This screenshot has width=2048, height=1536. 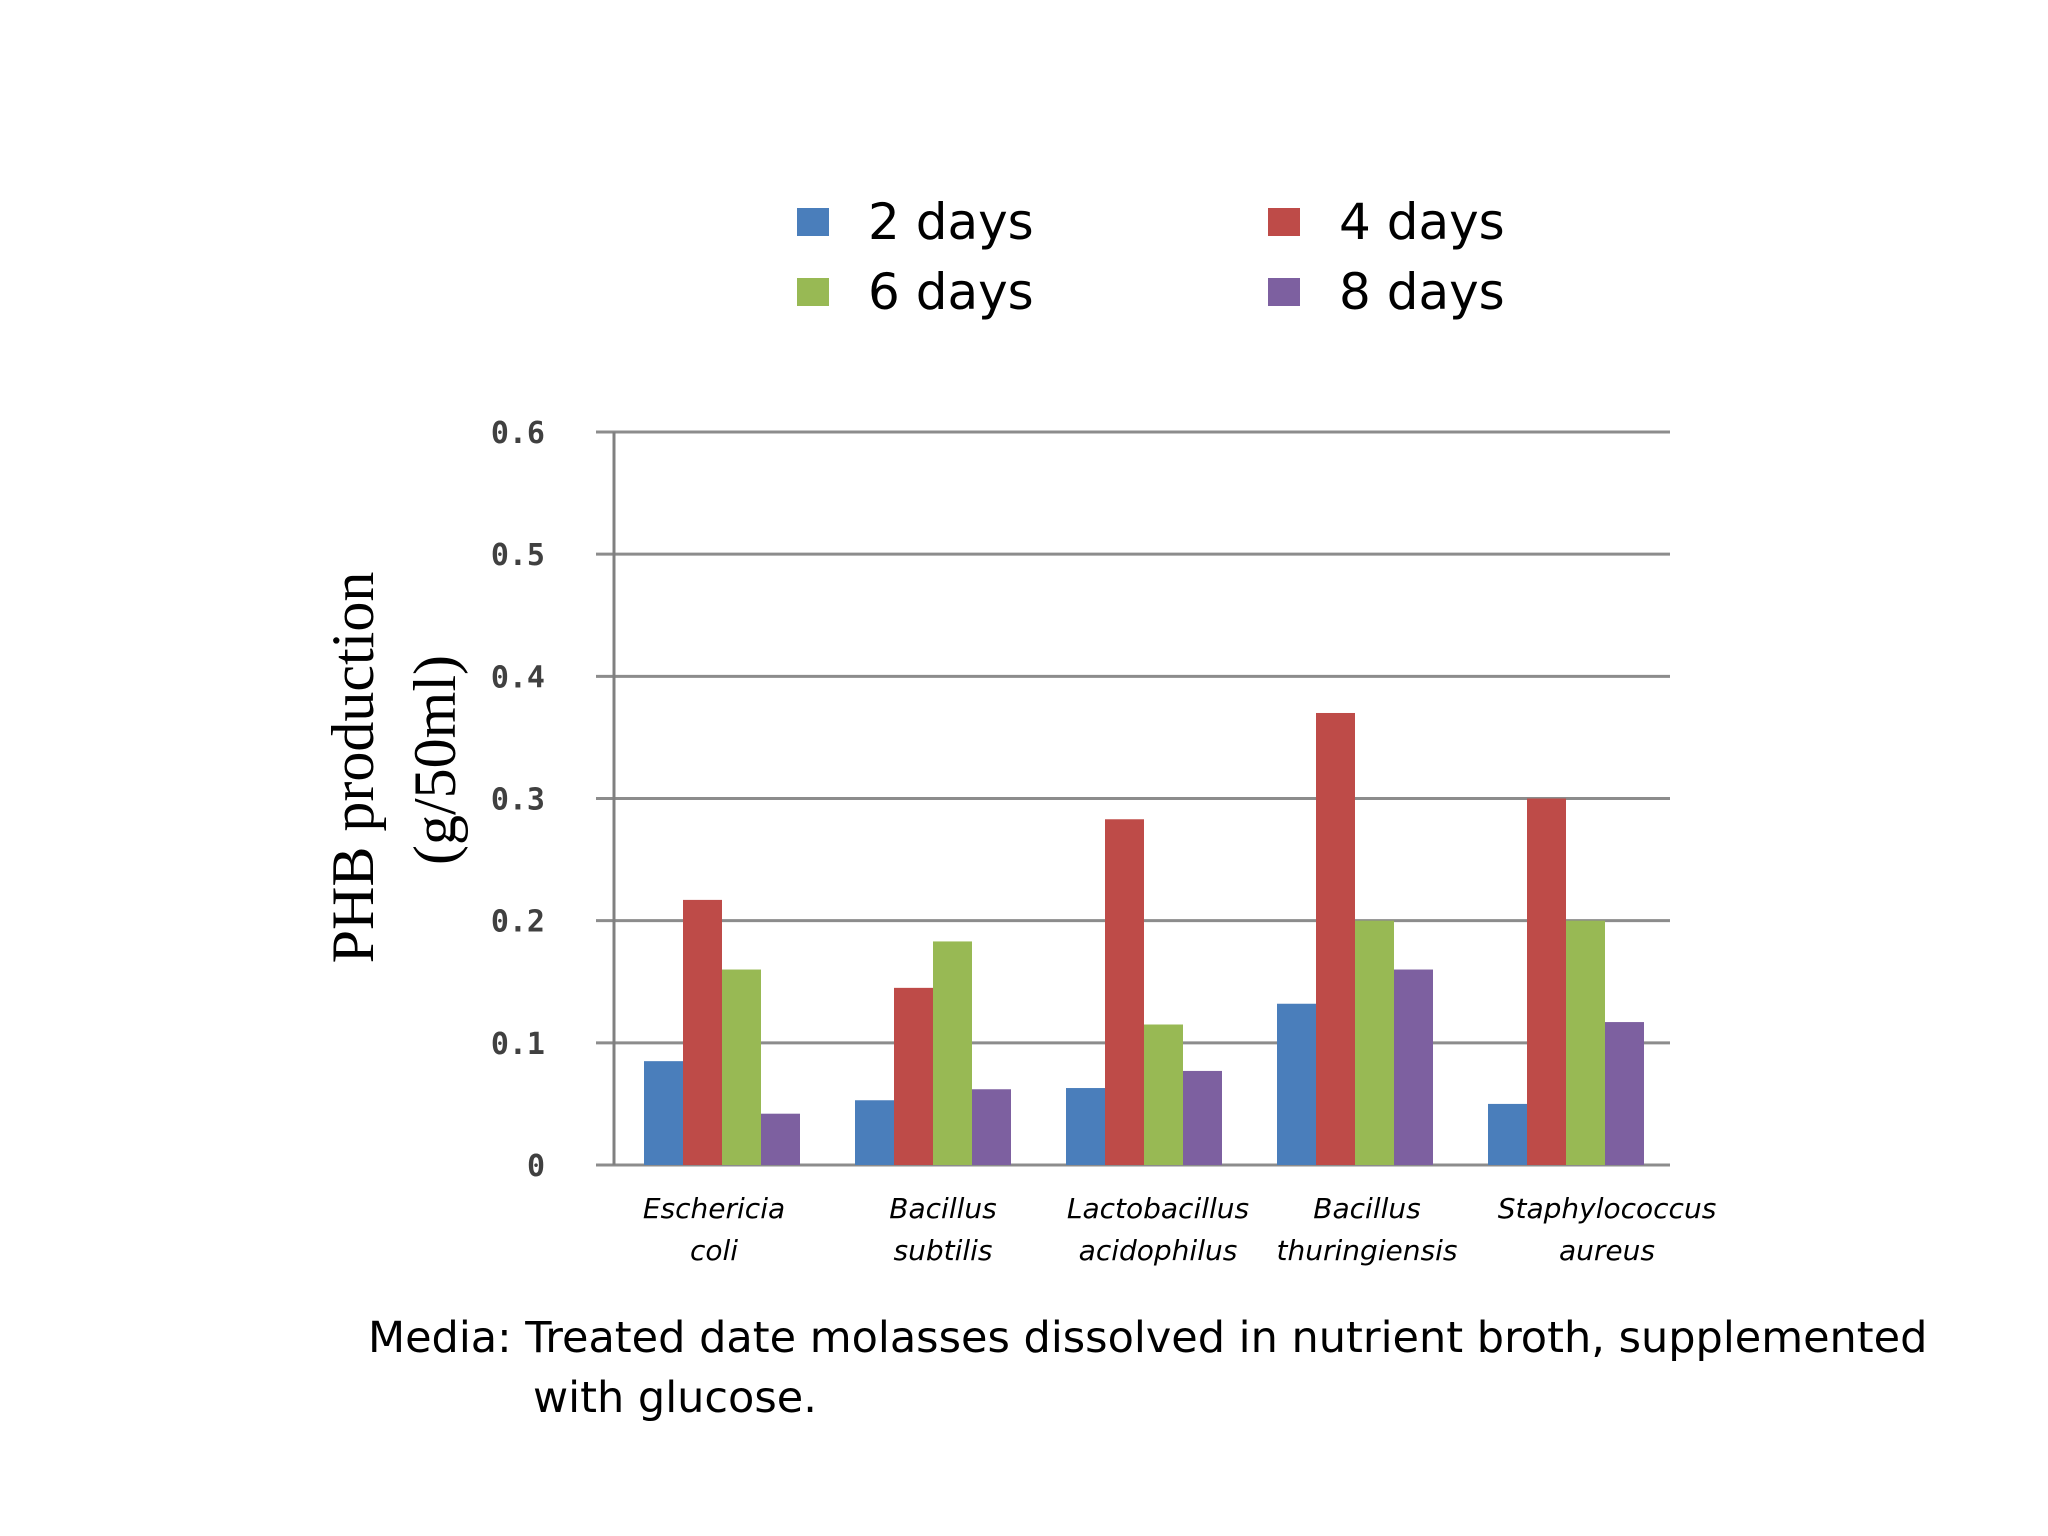 I want to click on category-label-line: thuringiensis, so click(x=1367, y=1250).